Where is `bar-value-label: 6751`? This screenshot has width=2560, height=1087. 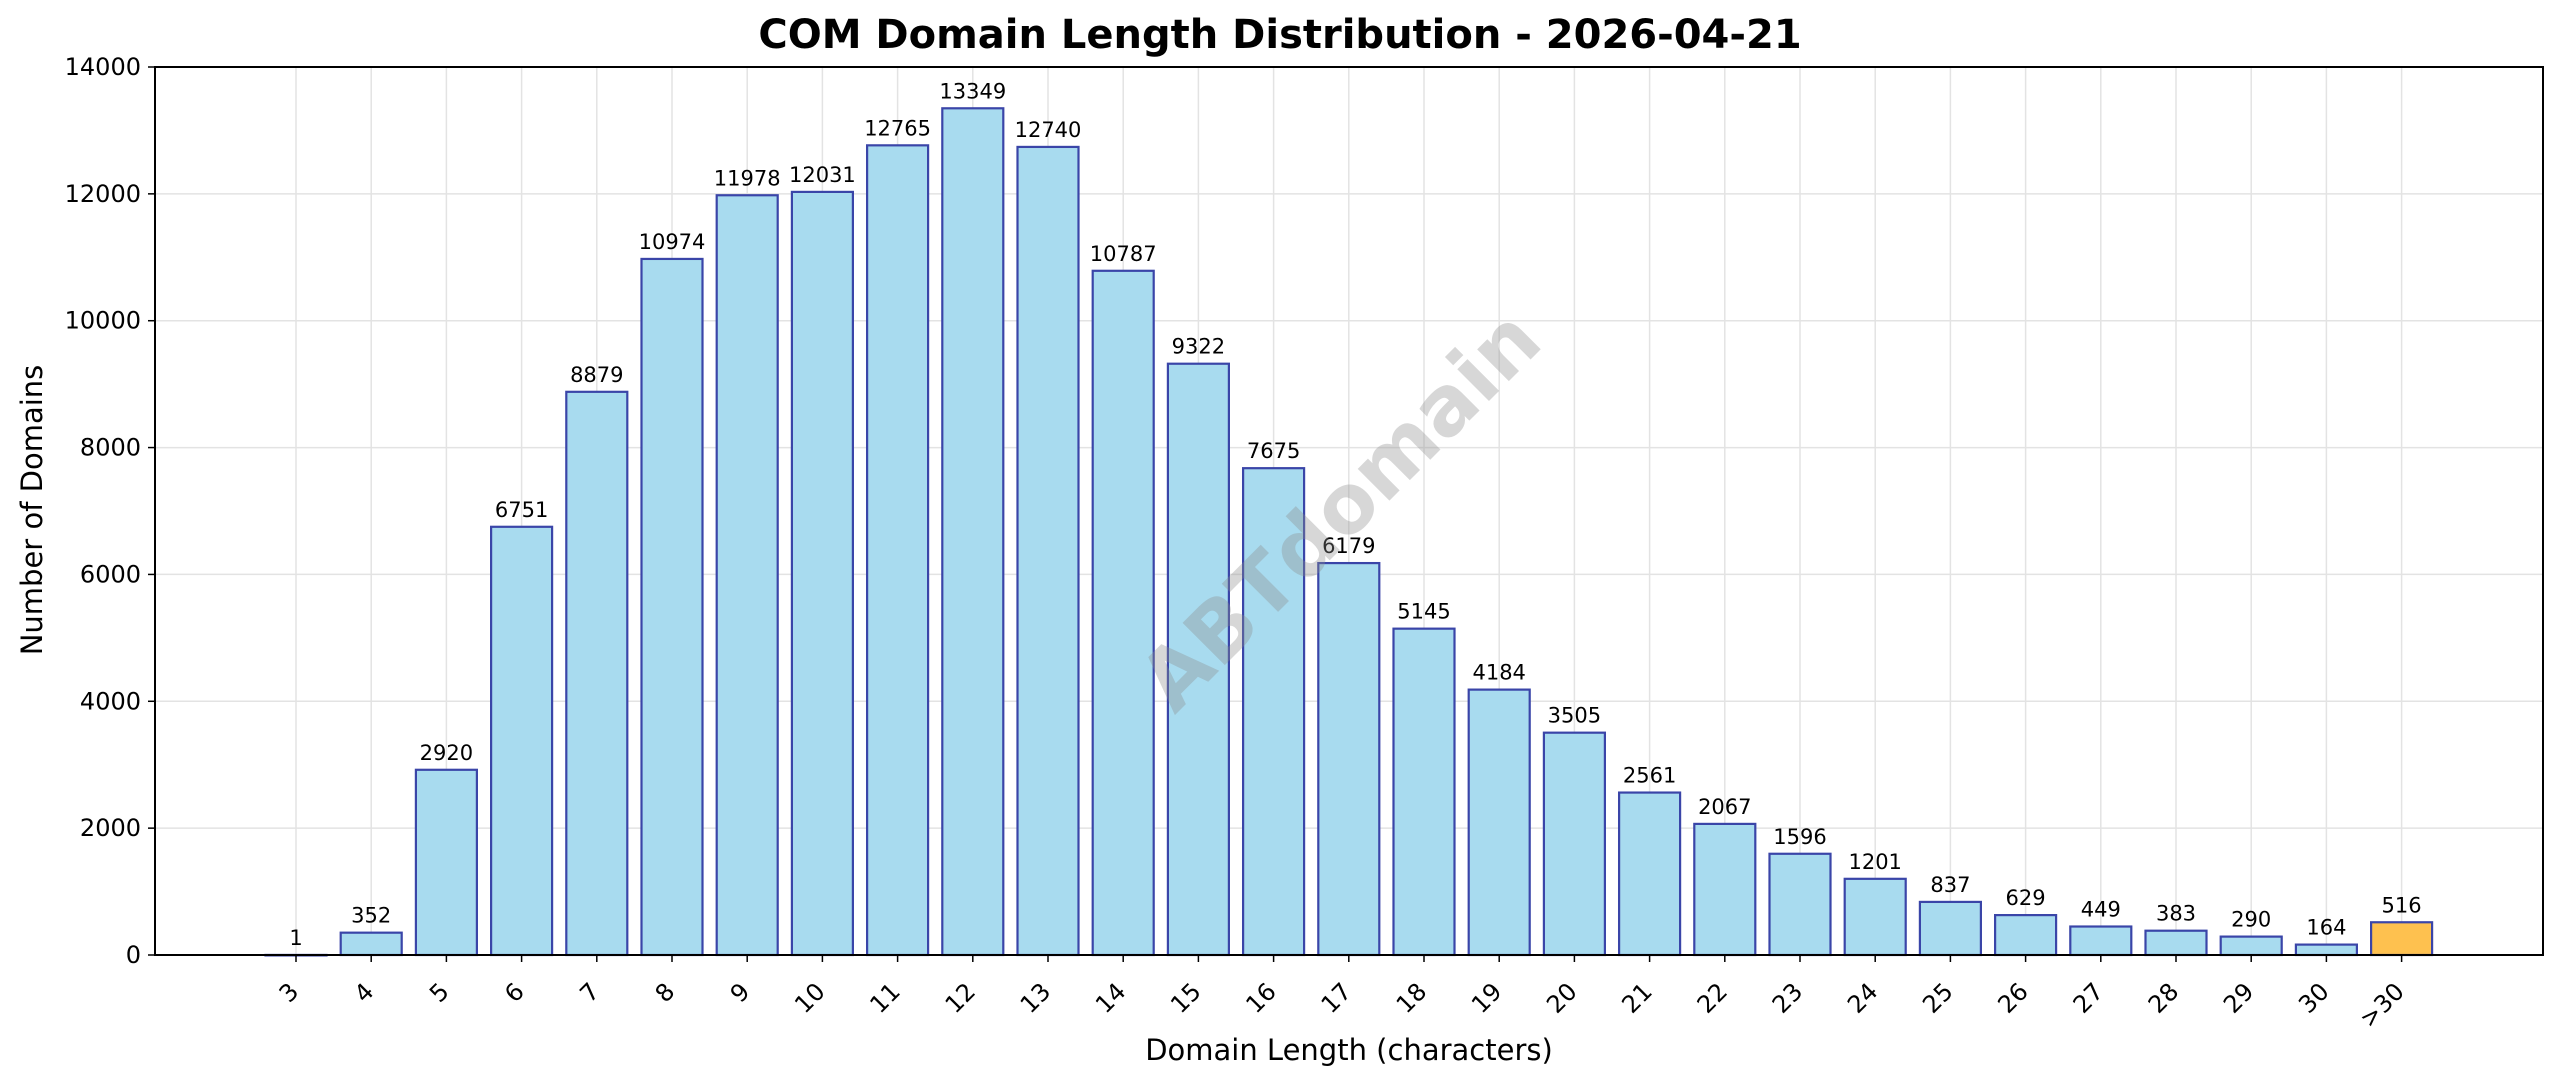
bar-value-label: 6751 is located at coordinates (521, 510).